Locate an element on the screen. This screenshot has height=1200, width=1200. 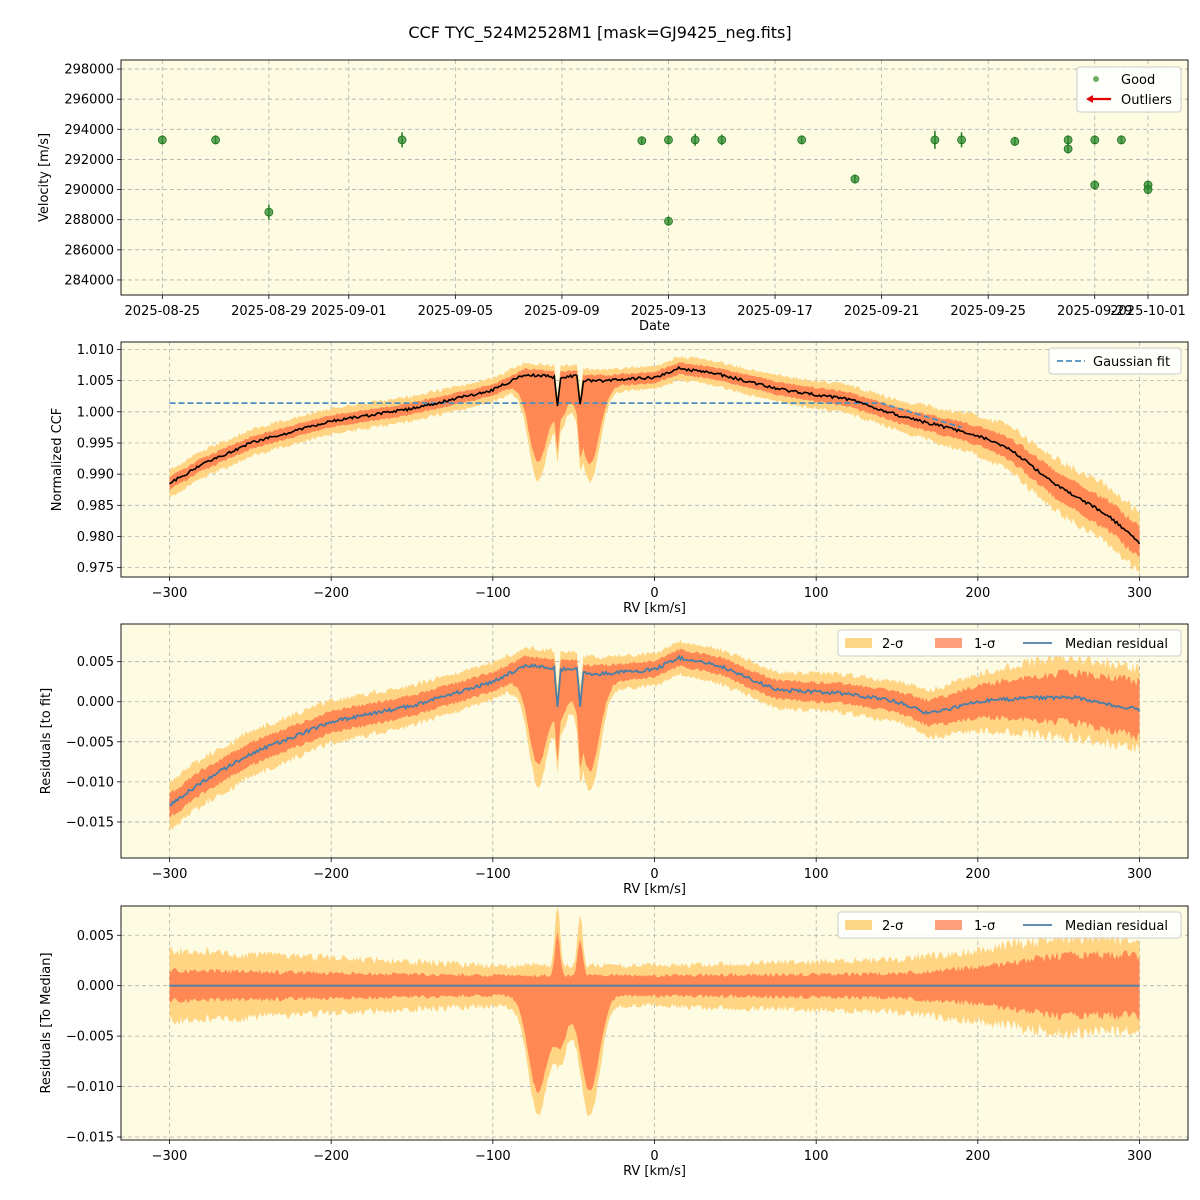
y-tick-label: 284000 is located at coordinates (89, 280).